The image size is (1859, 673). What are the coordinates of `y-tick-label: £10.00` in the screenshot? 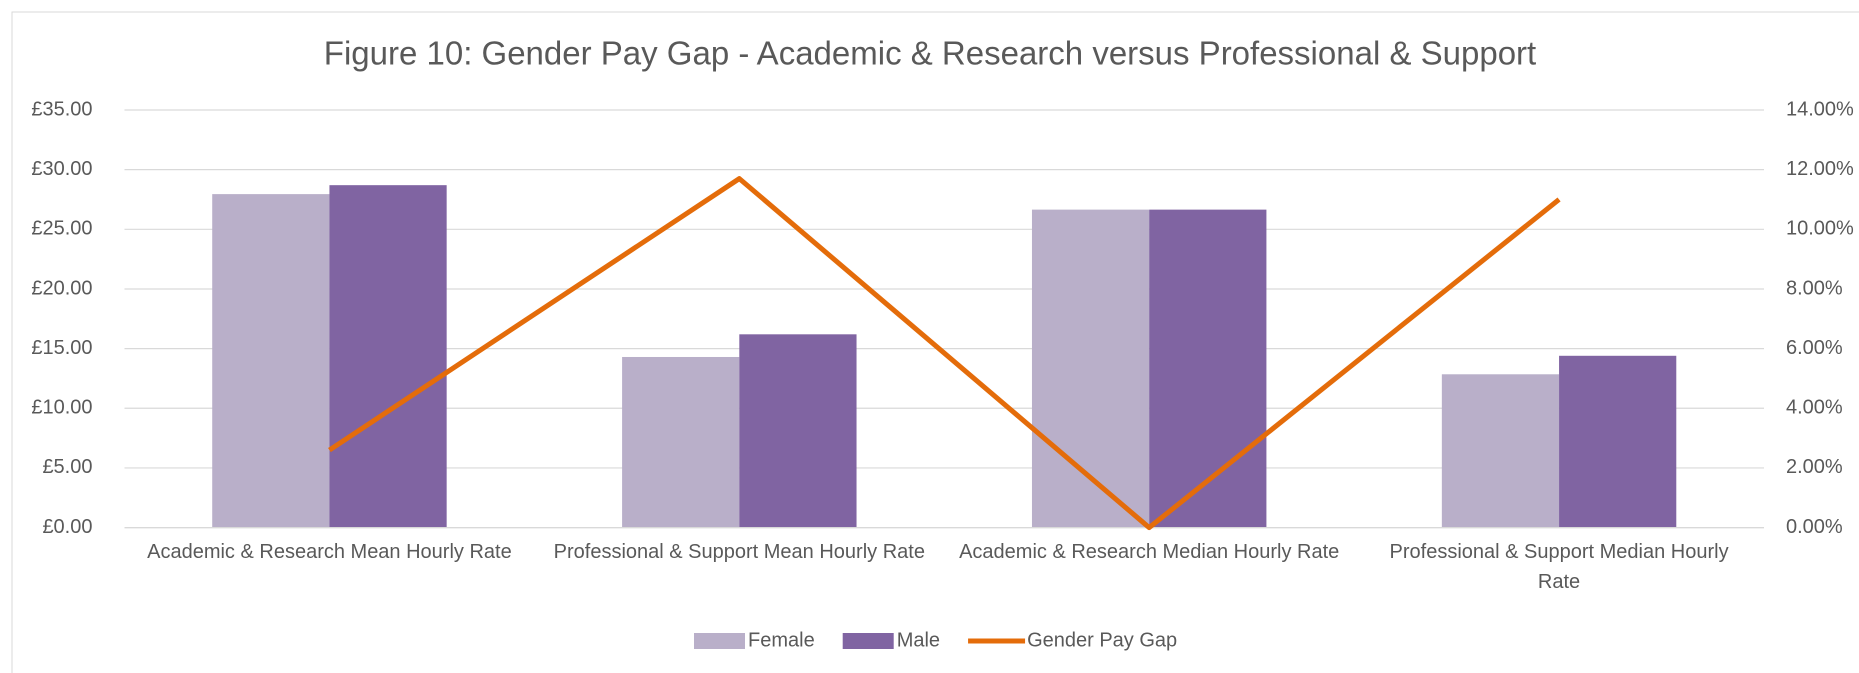 It's located at (61, 408).